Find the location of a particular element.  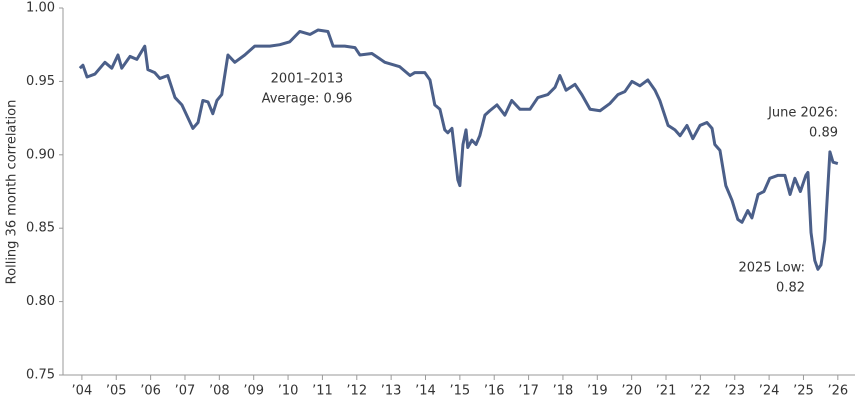

y-axis-label: Rolling 36 month correlation is located at coordinates (12, 192).